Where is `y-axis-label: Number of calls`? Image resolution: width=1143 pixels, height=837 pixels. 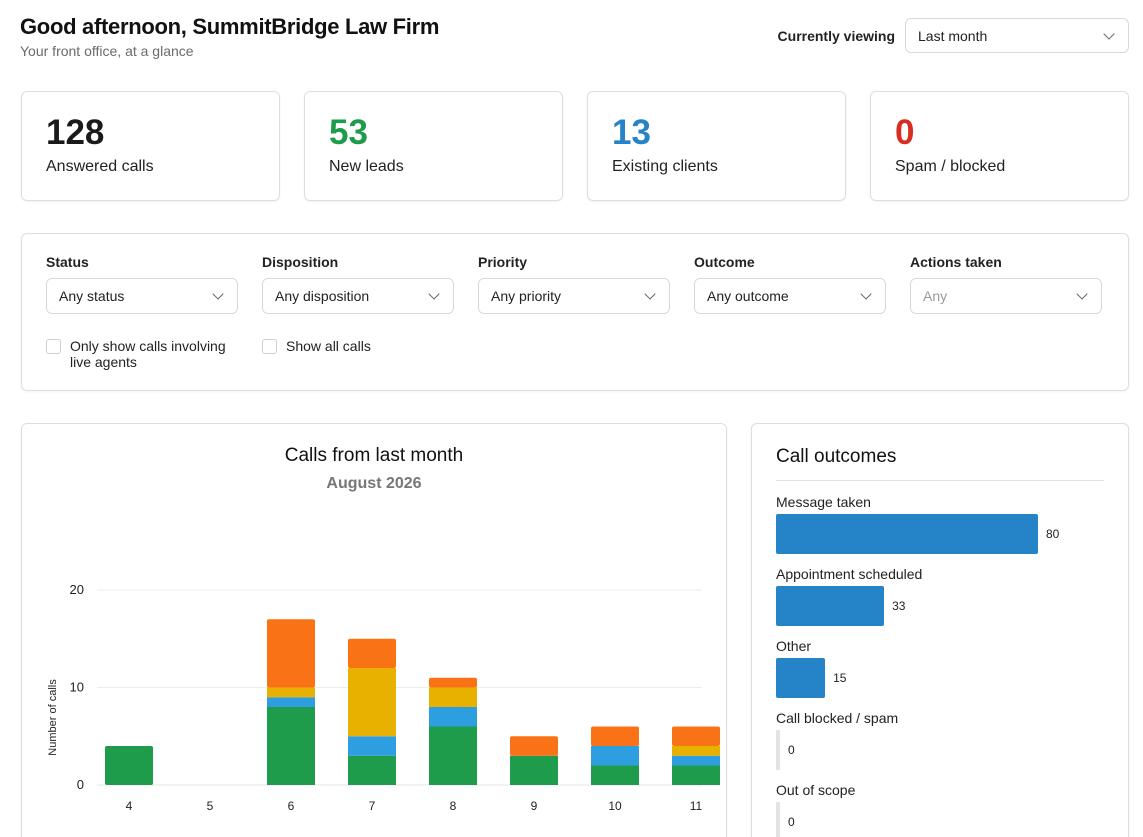
y-axis-label: Number of calls is located at coordinates (53, 717).